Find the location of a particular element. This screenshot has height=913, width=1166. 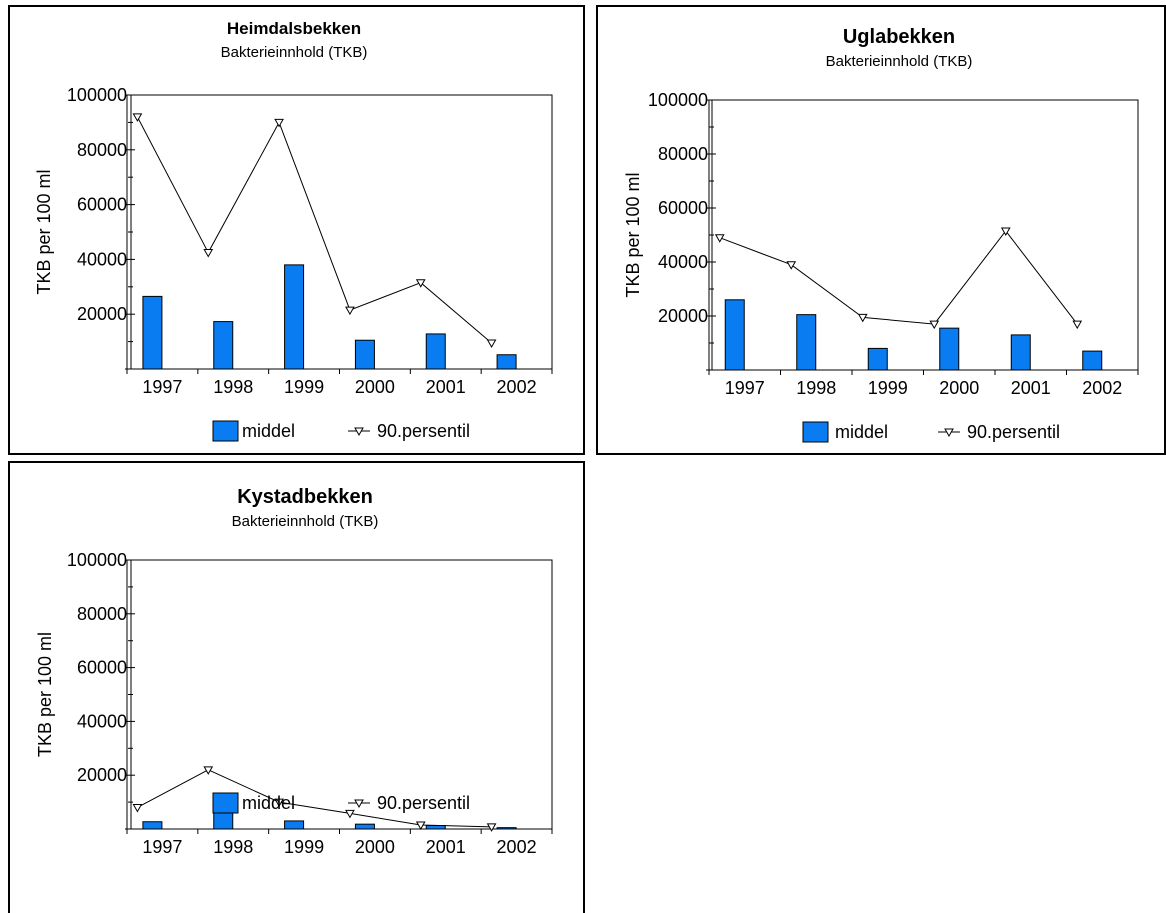

chart-title: Heimdalsbekken is located at coordinates (294, 28).